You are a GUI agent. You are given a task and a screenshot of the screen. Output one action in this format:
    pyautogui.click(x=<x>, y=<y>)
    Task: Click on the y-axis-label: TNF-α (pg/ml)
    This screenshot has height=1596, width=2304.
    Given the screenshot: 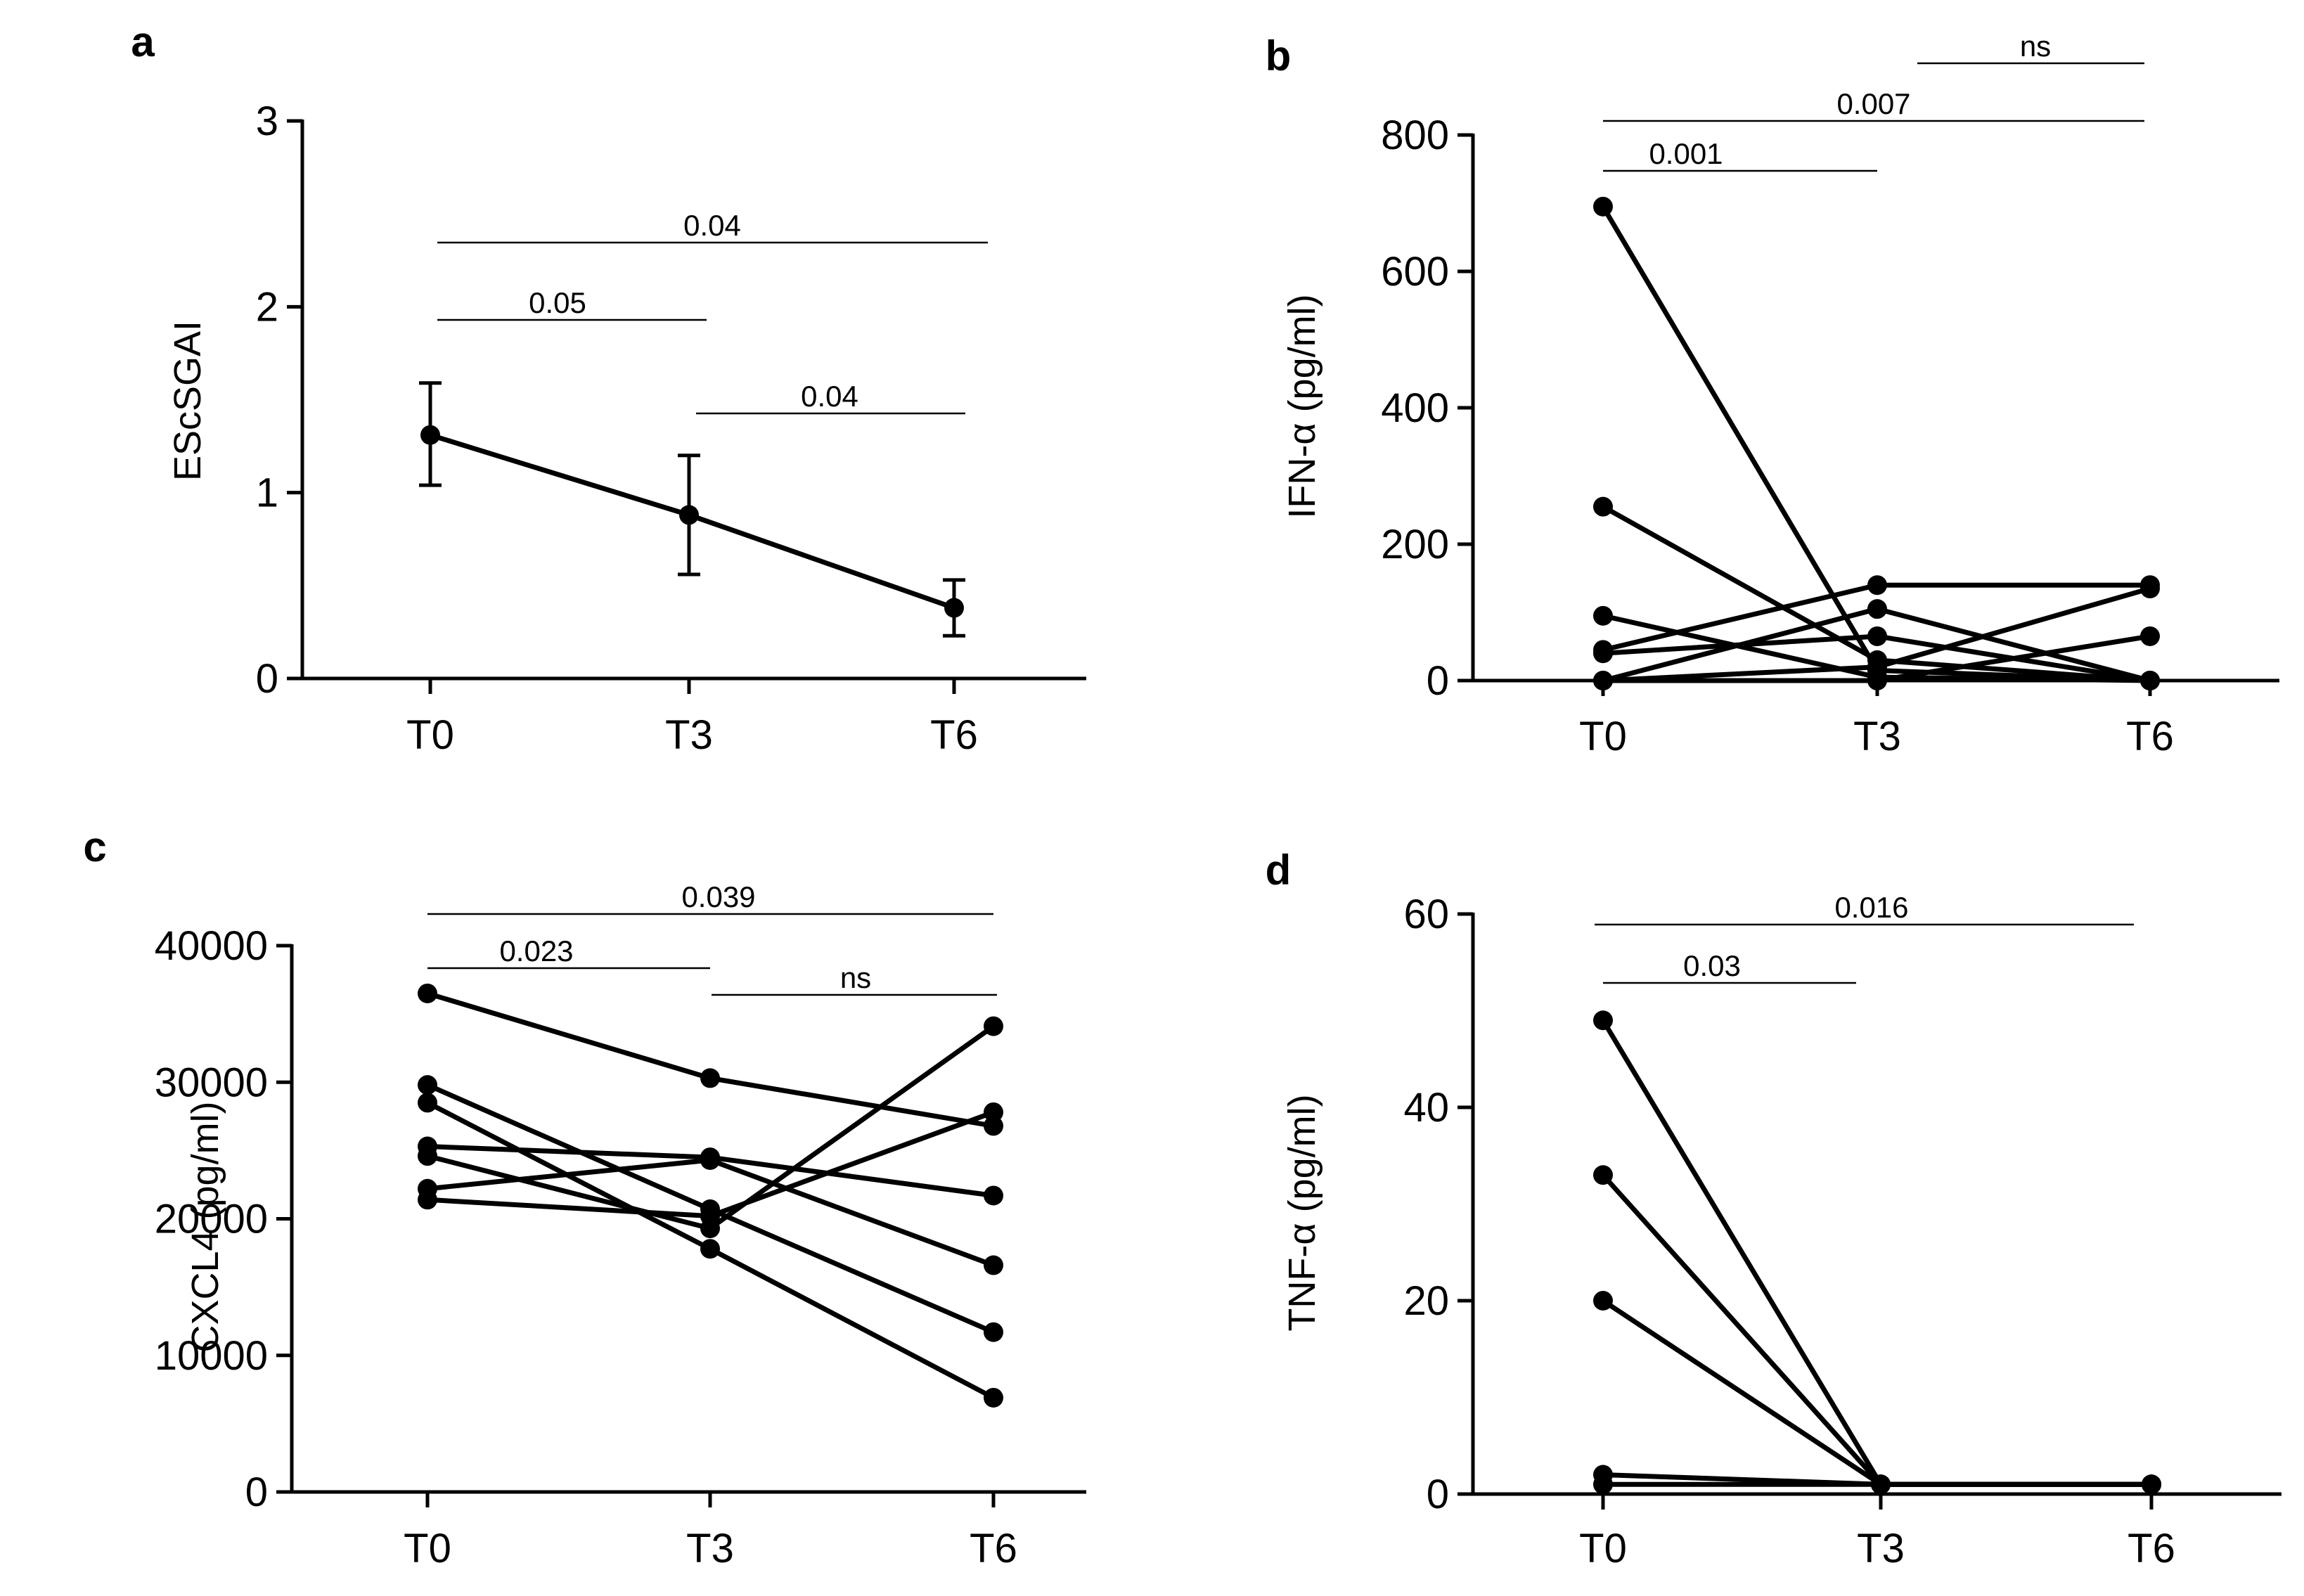 What is the action you would take?
    pyautogui.click(x=1302, y=1212)
    